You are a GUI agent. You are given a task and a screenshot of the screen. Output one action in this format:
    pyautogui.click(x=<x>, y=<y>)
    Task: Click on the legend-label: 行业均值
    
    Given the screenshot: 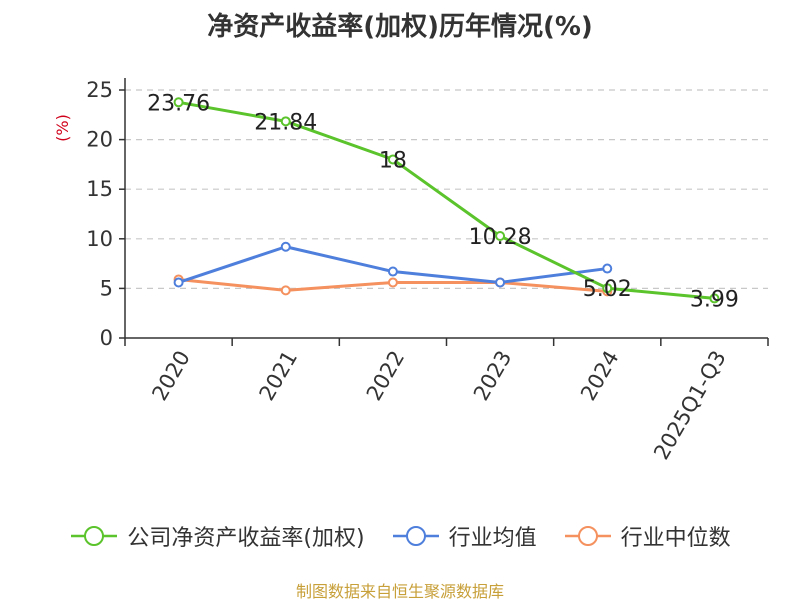 What is the action you would take?
    pyautogui.click(x=492, y=538)
    